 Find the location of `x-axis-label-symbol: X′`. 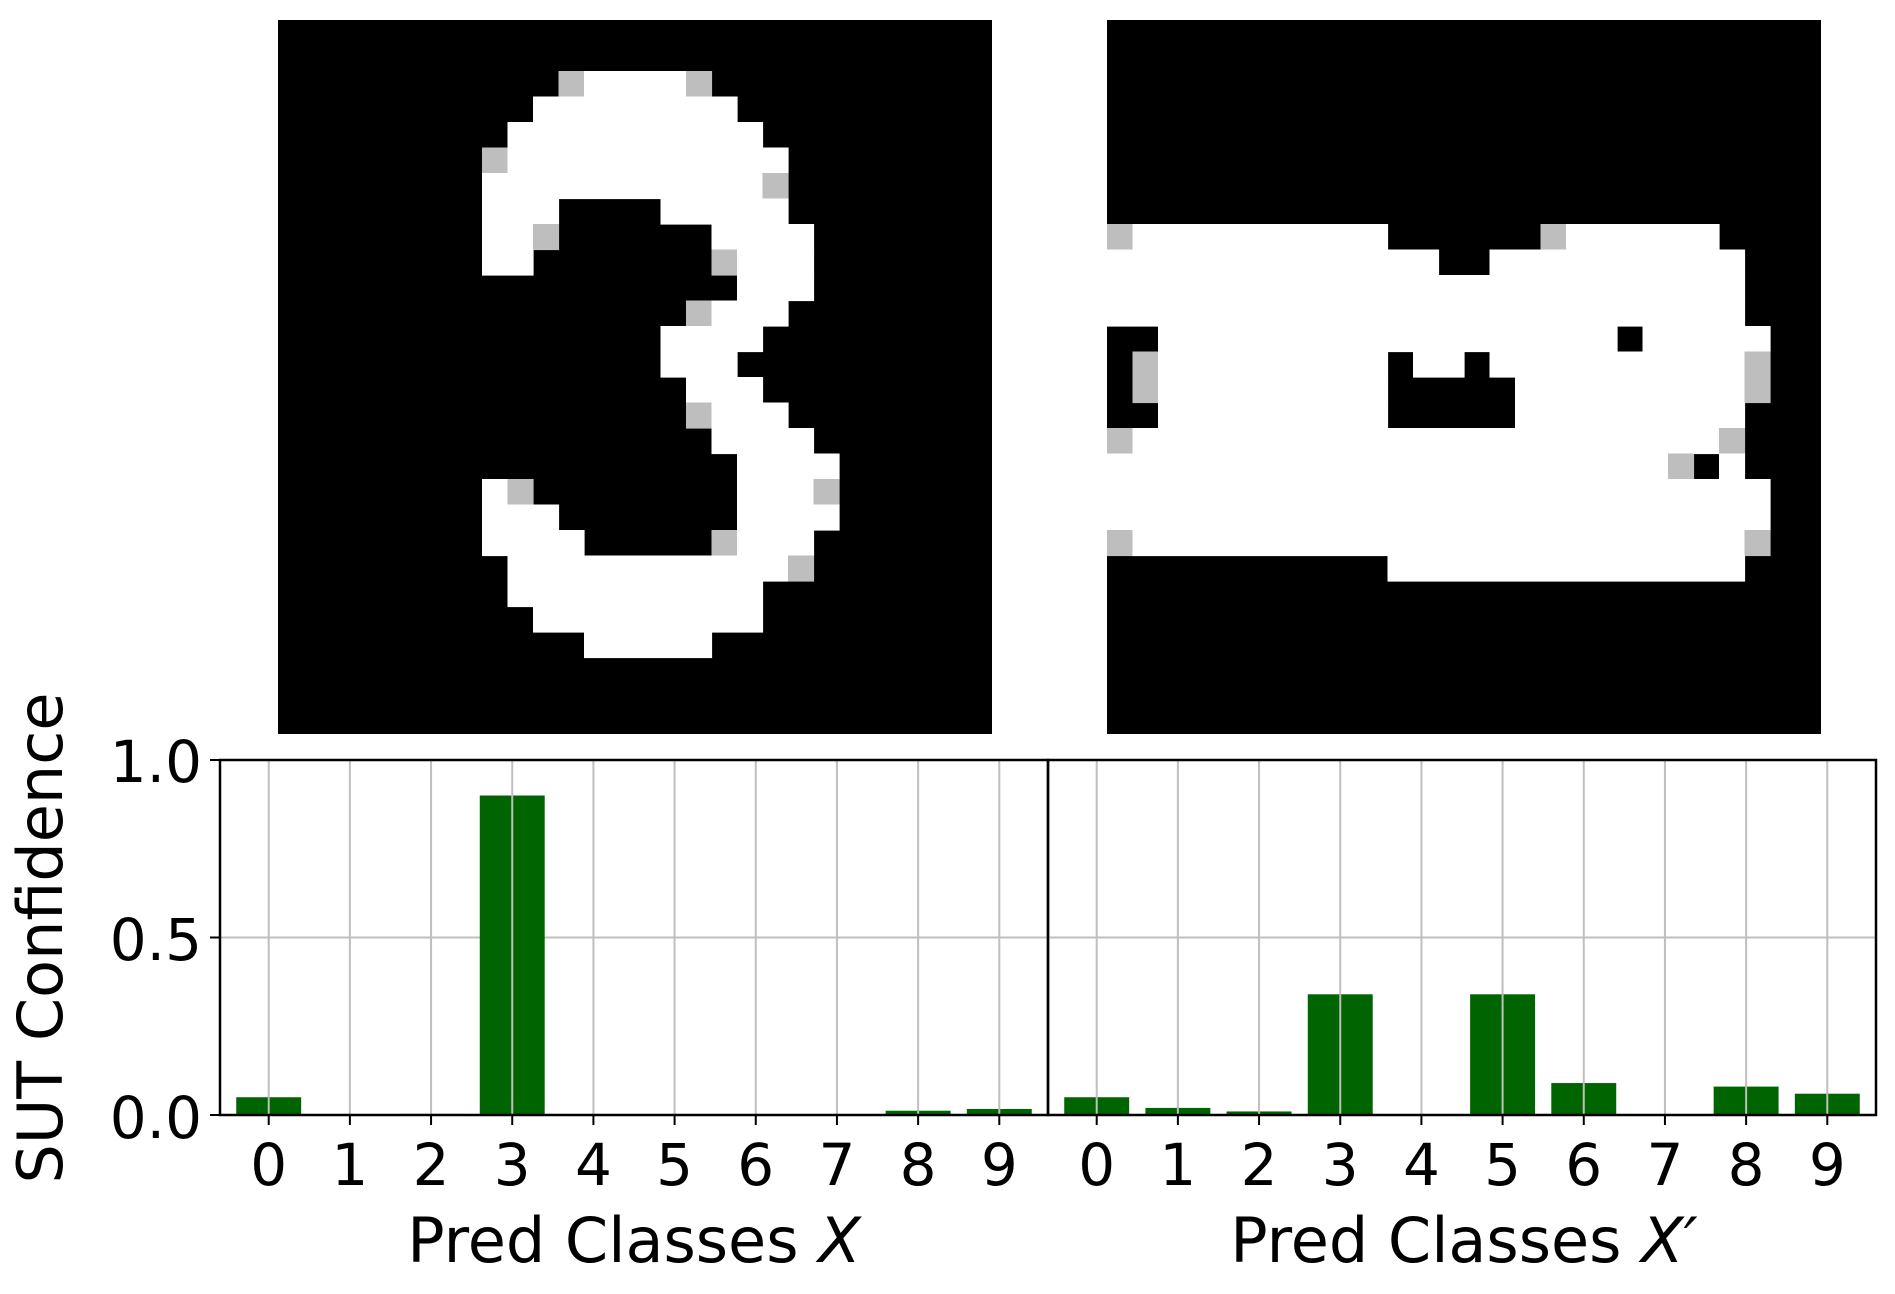

x-axis-label-symbol: X′ is located at coordinates (1668, 1240).